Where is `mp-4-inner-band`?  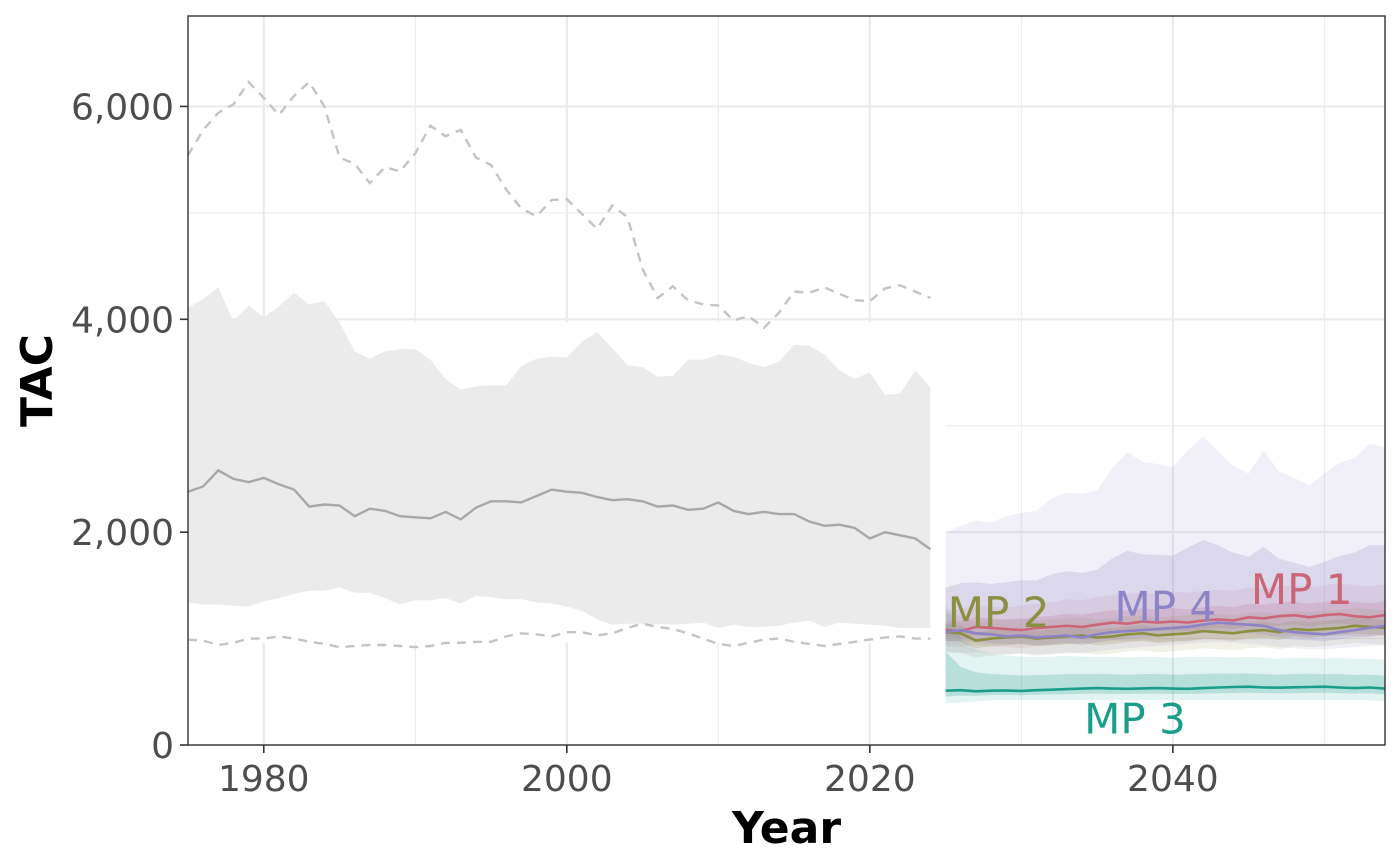 mp-4-inner-band is located at coordinates (1165, 593).